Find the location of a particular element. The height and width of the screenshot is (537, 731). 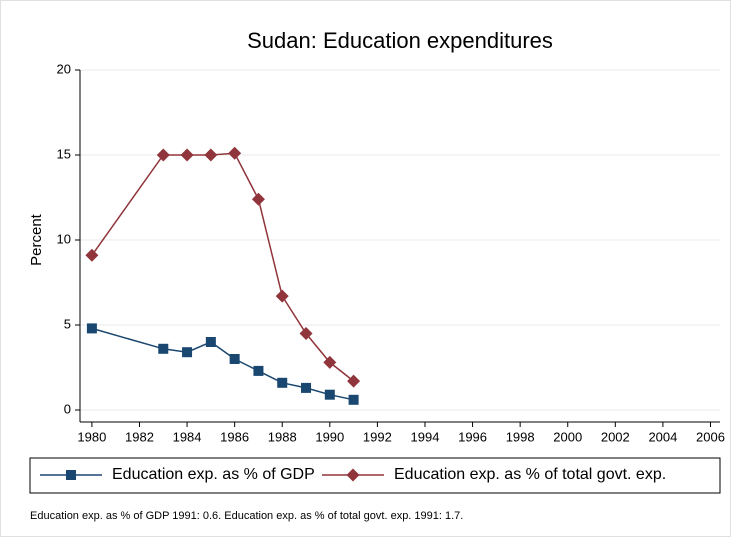

chart-title: Sudan: Education expenditures is located at coordinates (400, 40).